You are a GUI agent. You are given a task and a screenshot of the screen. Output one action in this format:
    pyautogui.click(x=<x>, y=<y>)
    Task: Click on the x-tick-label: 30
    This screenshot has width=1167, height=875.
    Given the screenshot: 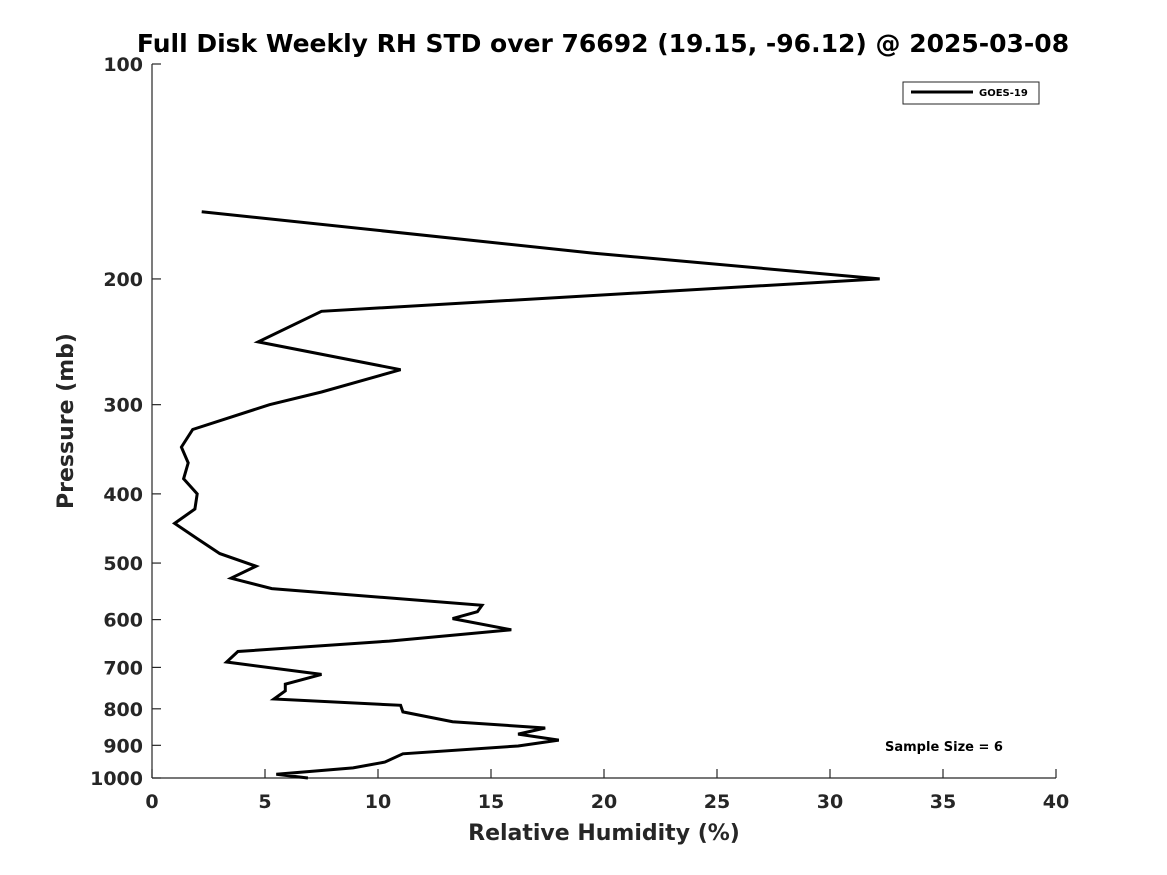 What is the action you would take?
    pyautogui.click(x=830, y=802)
    